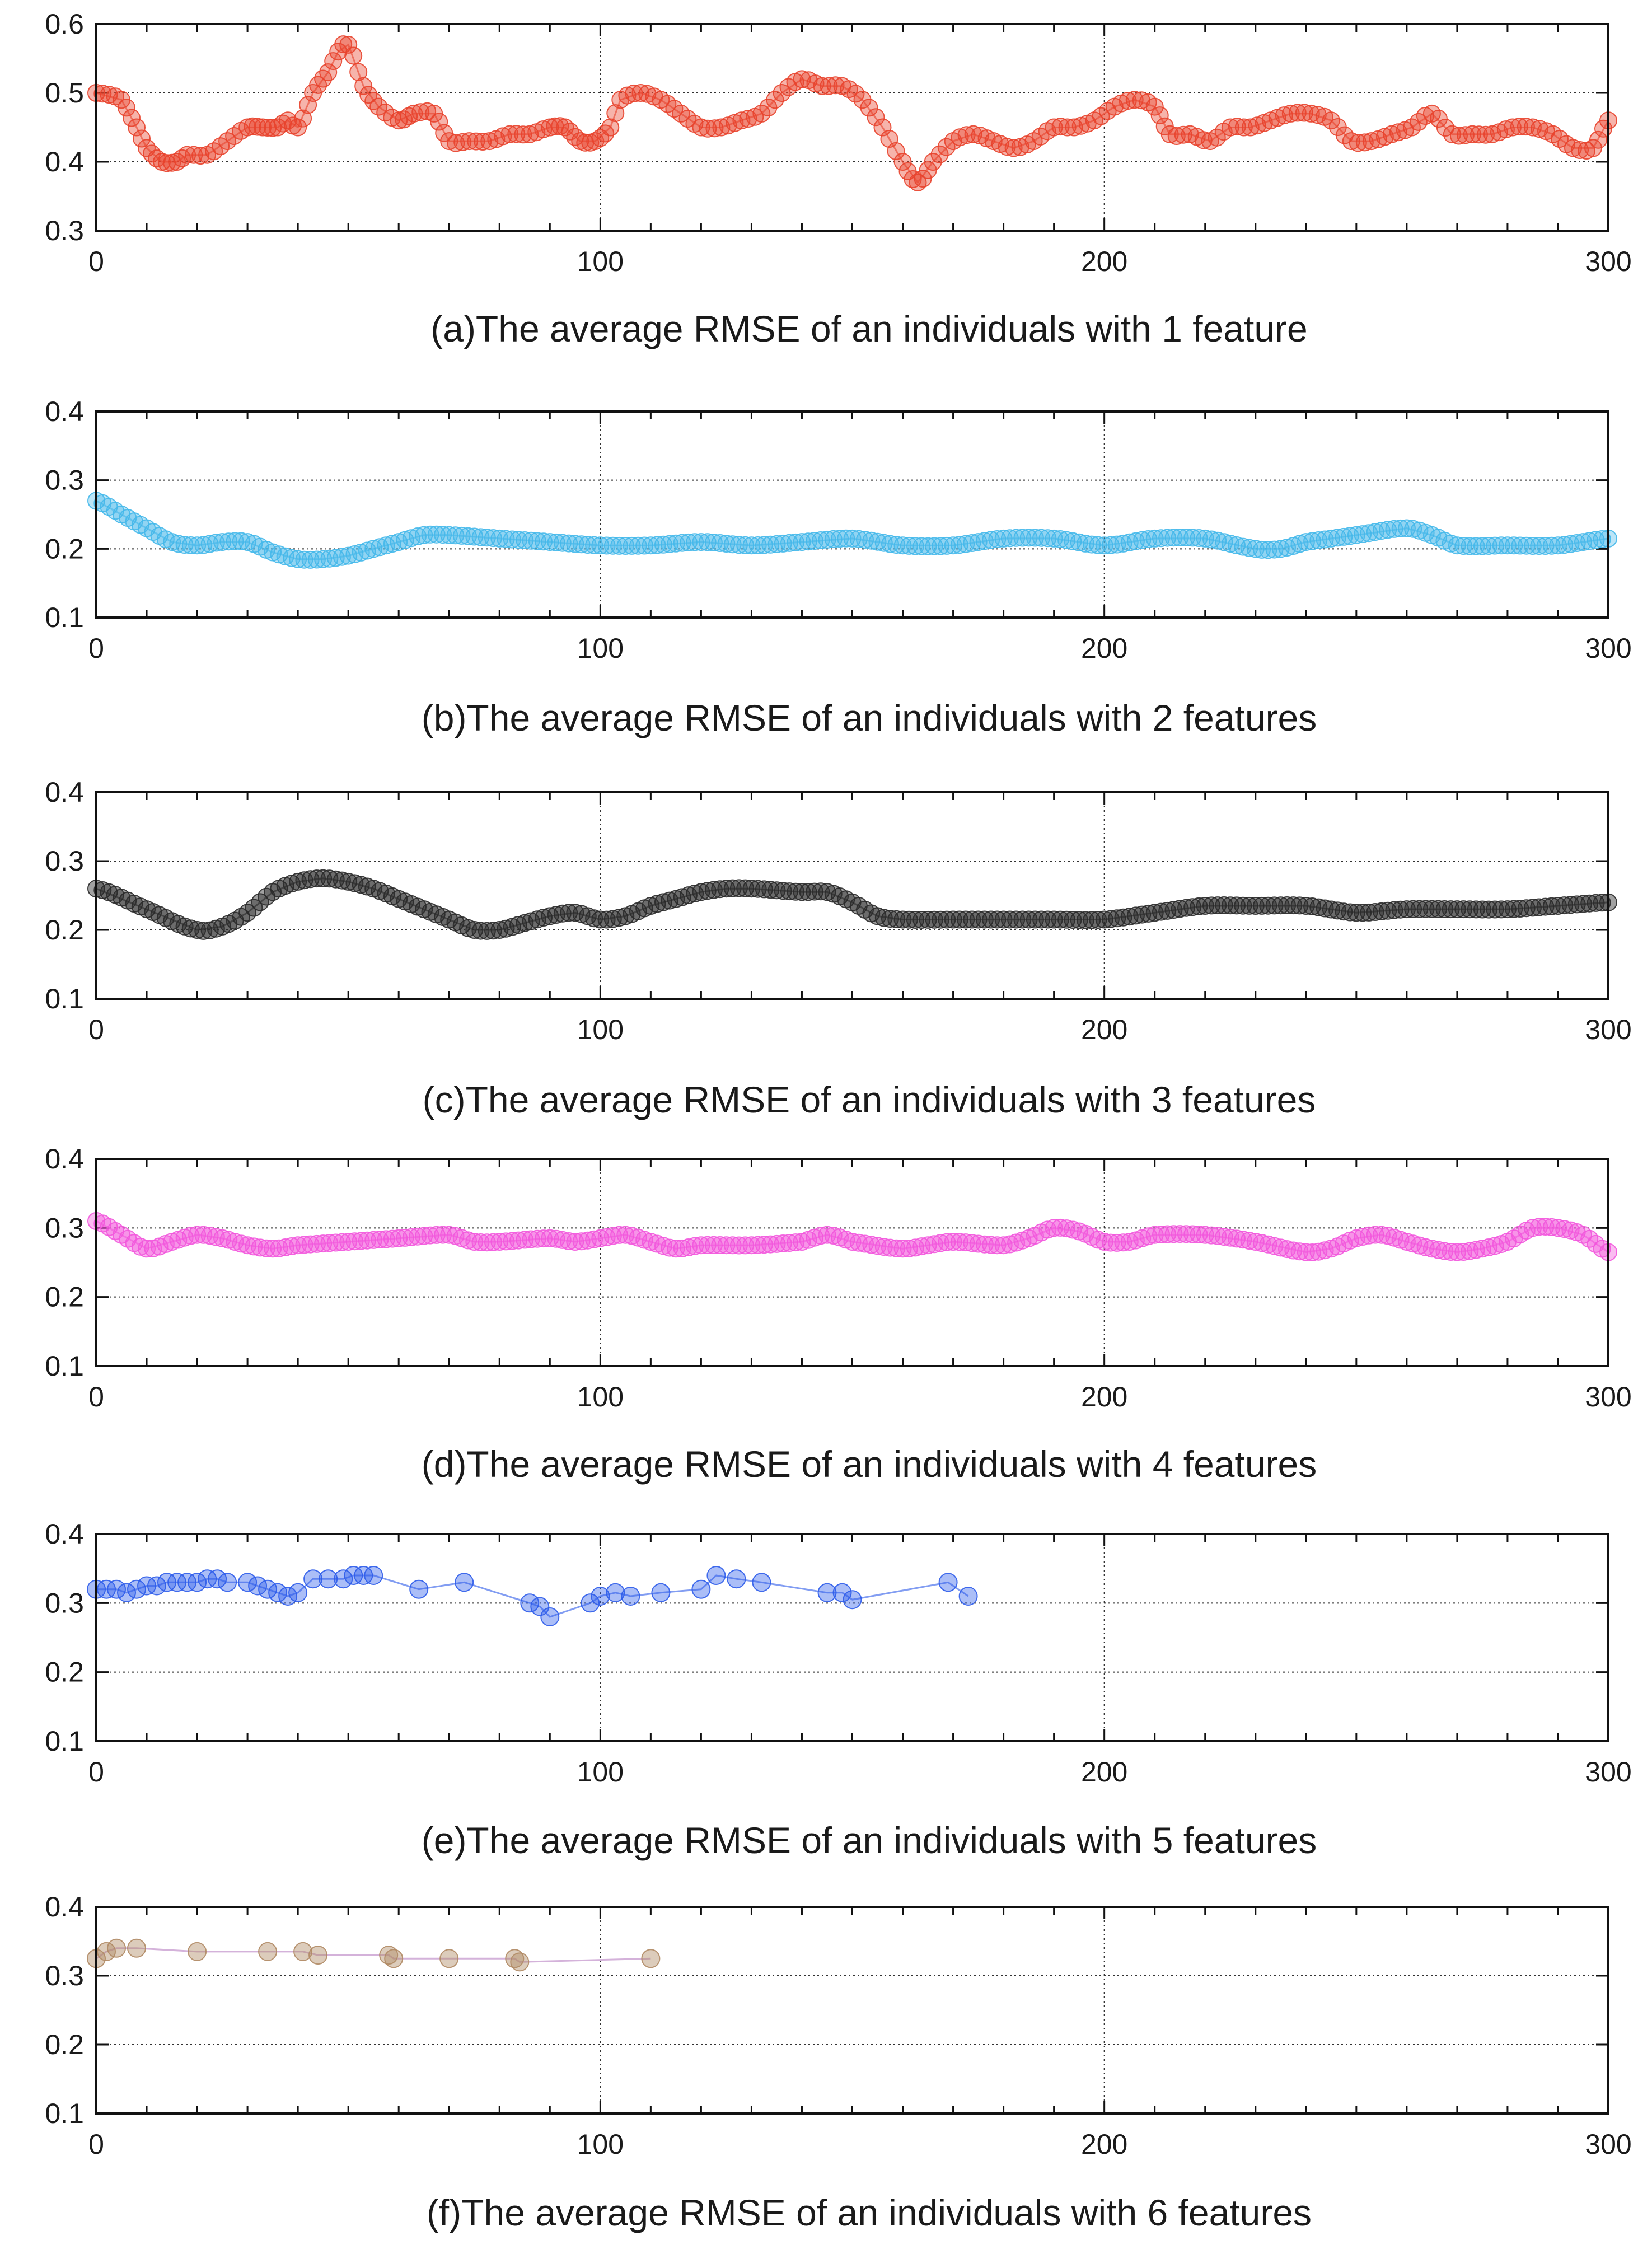 The image size is (1652, 2268). What do you see at coordinates (64, 24) in the screenshot?
I see `y-tick-label-a: 0.6` at bounding box center [64, 24].